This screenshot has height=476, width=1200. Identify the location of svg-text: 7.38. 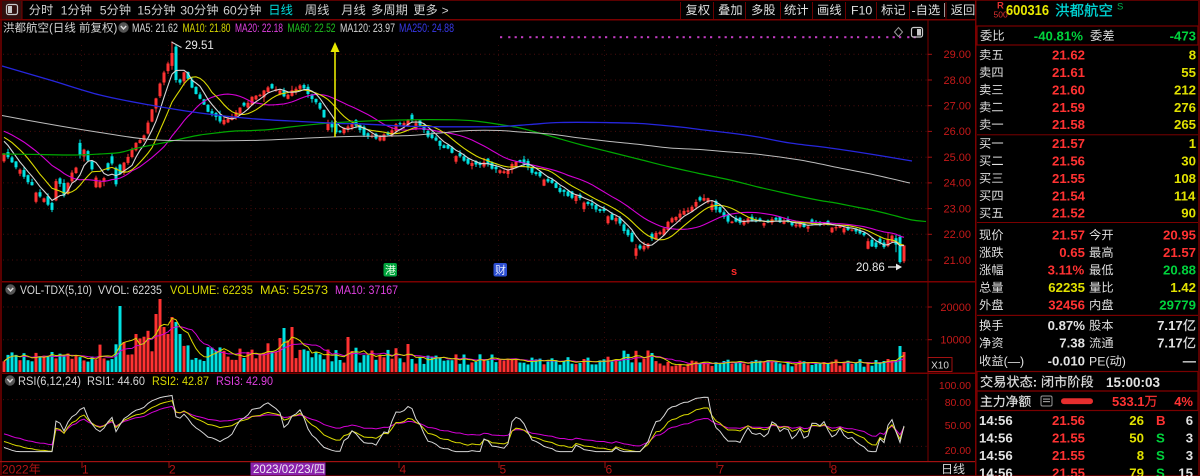
(1072, 343).